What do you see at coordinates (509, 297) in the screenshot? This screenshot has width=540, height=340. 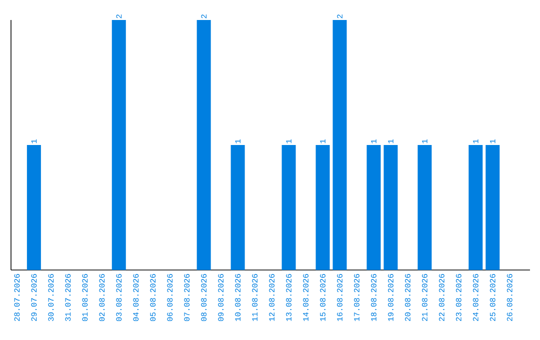 I see `x-tick-label: 26.08.2026` at bounding box center [509, 297].